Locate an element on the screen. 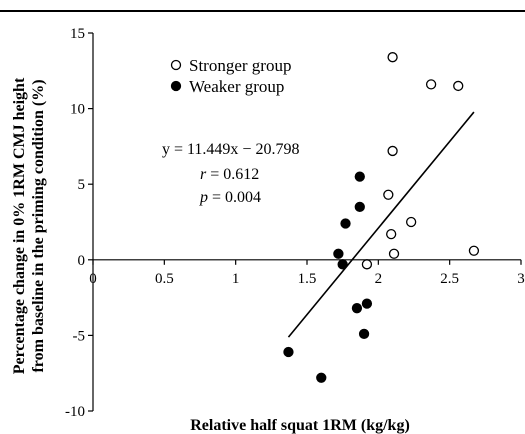  x-axis-title: Relative half squat 1RM (kg/kg) is located at coordinates (300, 425).